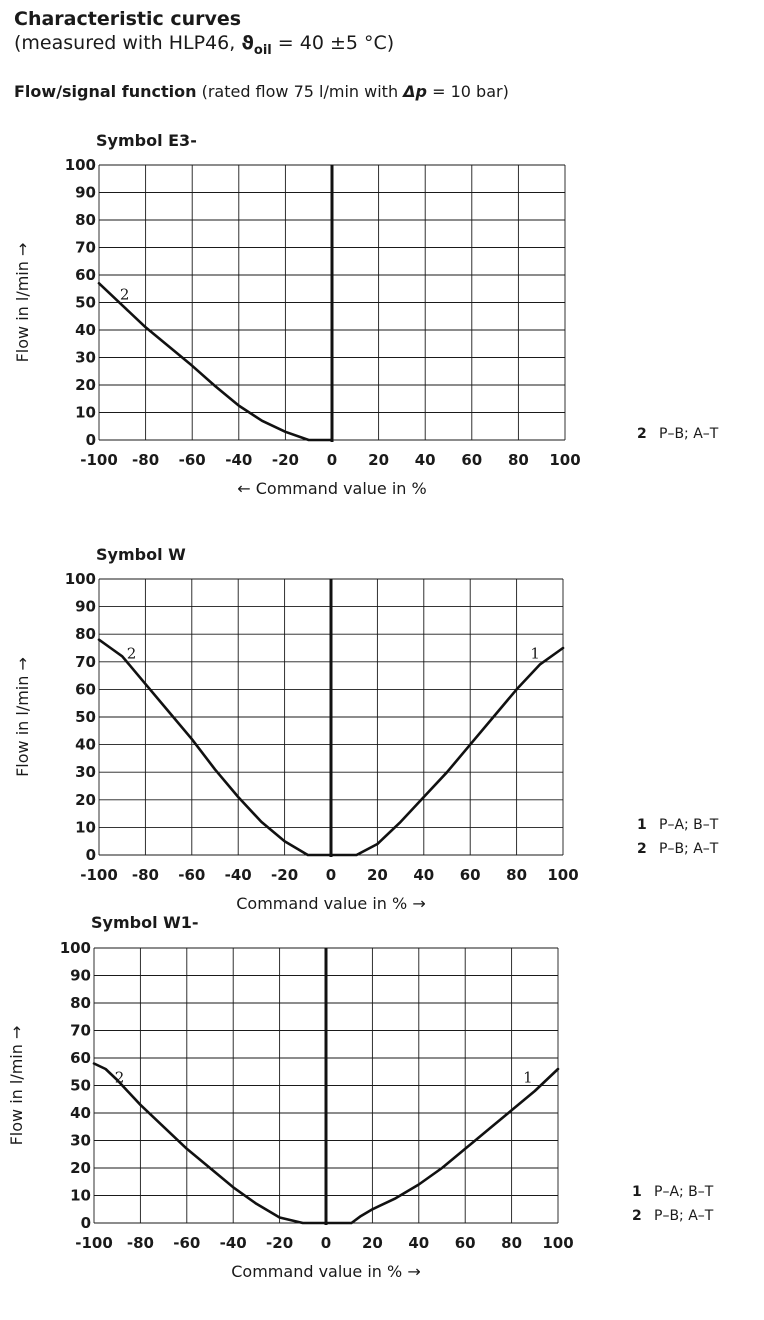  Describe the element at coordinates (689, 434) in the screenshot. I see `chart-1-legend-text: P–B; A–T` at that location.